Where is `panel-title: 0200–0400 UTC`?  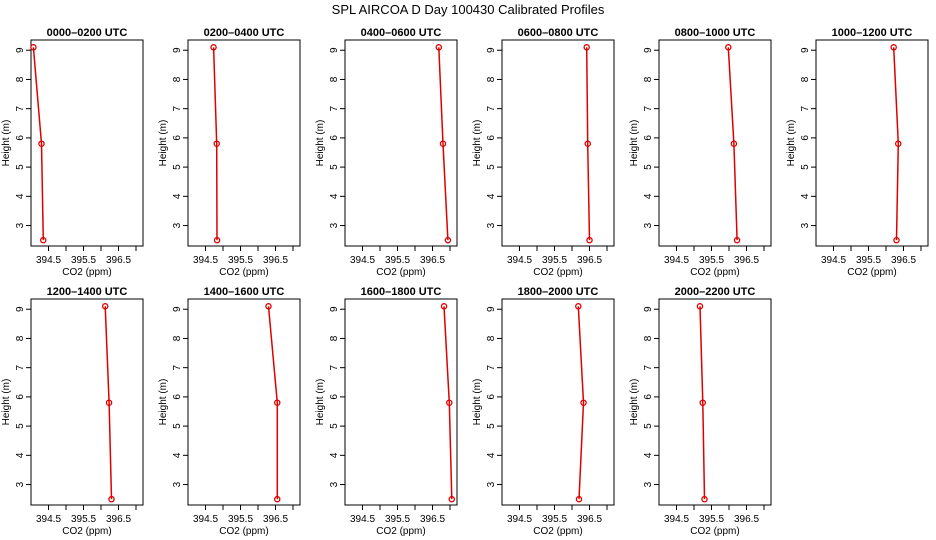 panel-title: 0200–0400 UTC is located at coordinates (244, 33).